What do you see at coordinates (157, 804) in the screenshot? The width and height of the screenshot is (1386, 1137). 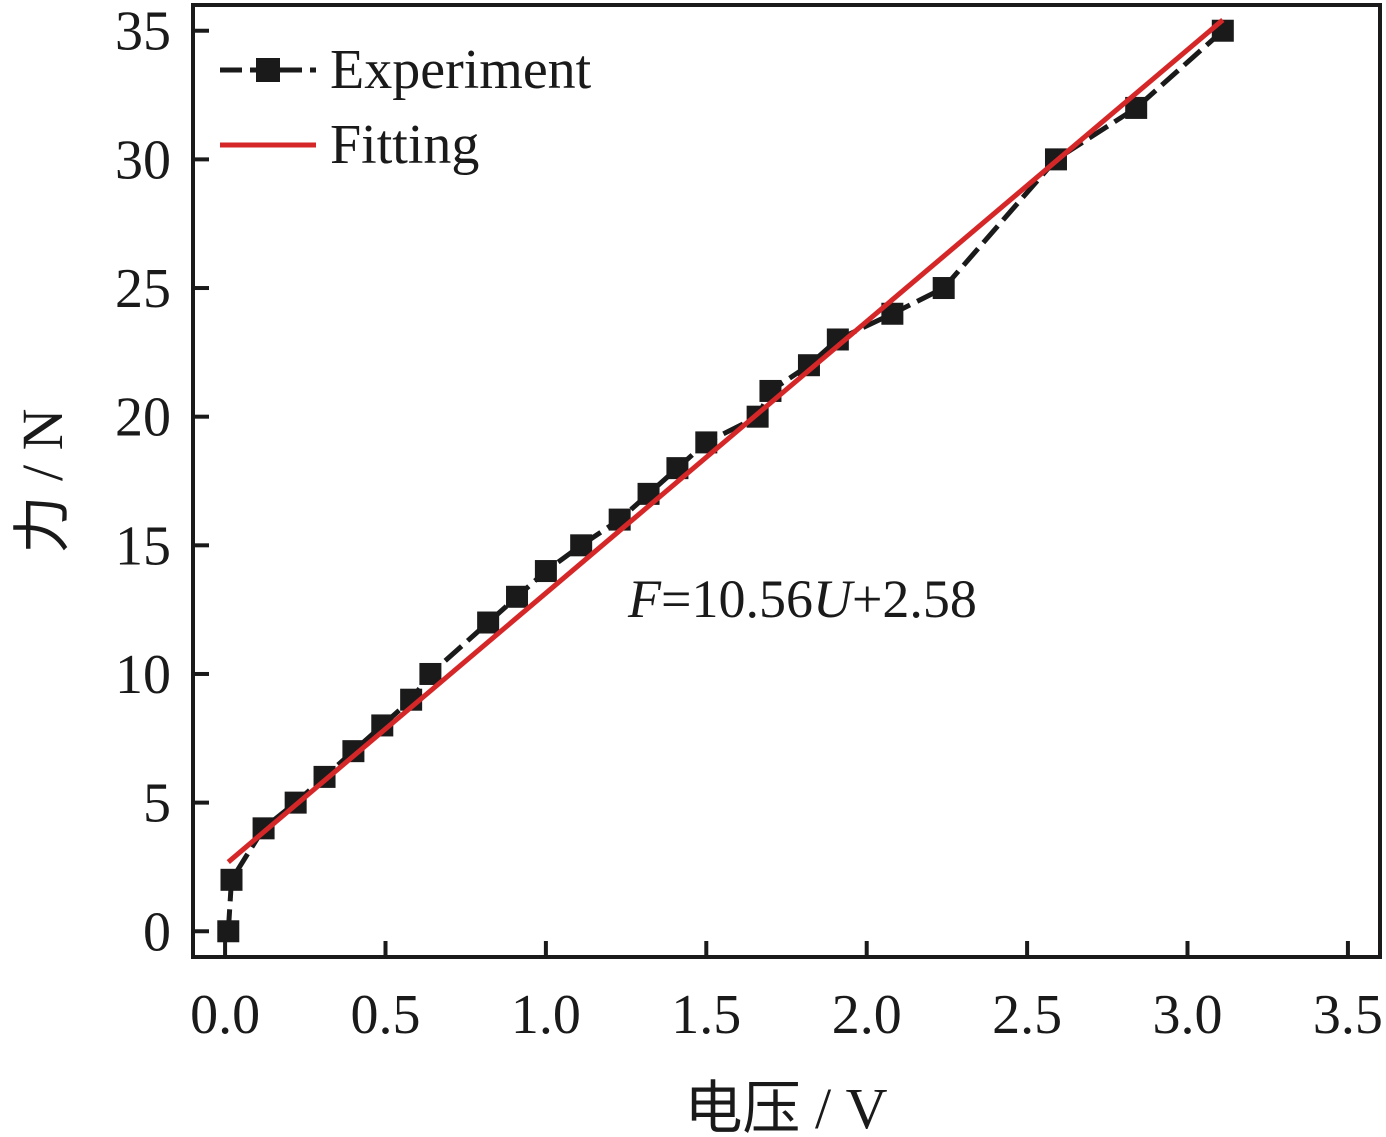 I see `y-tick-label: 5` at bounding box center [157, 804].